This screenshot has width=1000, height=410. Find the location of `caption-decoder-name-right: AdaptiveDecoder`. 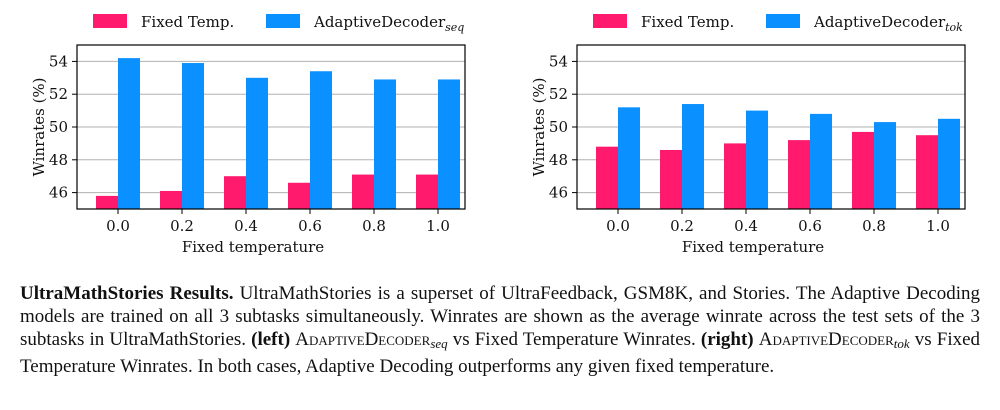

caption-decoder-name-right: AdaptiveDecoder is located at coordinates (826, 339).